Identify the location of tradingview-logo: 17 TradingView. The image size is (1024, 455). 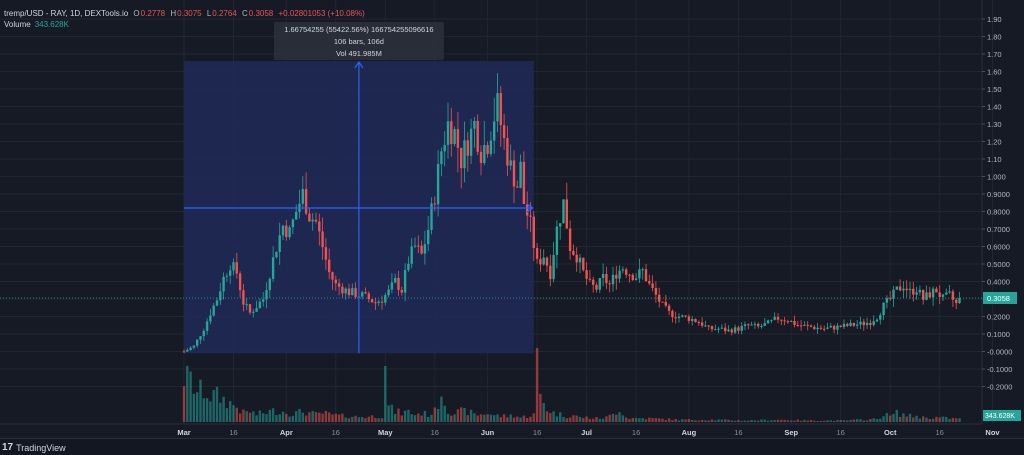
(34, 447).